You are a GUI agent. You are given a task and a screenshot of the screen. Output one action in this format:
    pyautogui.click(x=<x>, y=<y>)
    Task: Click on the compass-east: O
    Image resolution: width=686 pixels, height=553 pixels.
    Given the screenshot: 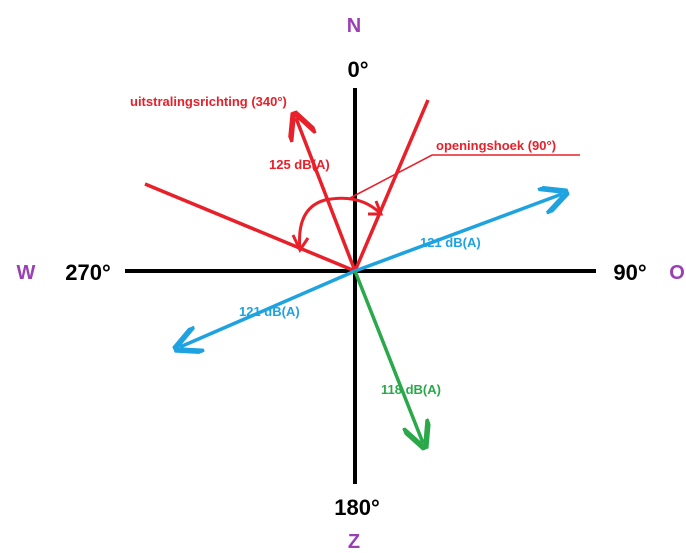 What is the action you would take?
    pyautogui.click(x=677, y=273)
    